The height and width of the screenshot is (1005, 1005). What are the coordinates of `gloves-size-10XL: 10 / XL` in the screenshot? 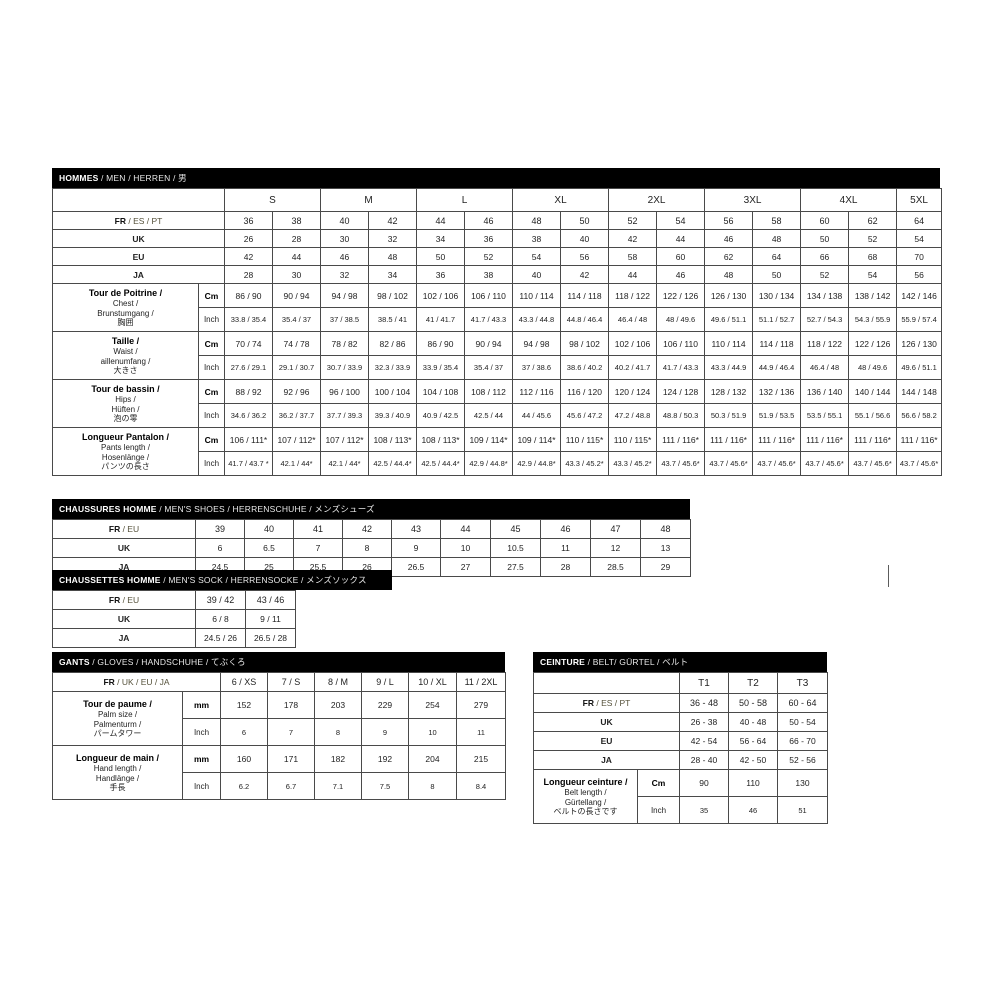 It's located at (433, 682).